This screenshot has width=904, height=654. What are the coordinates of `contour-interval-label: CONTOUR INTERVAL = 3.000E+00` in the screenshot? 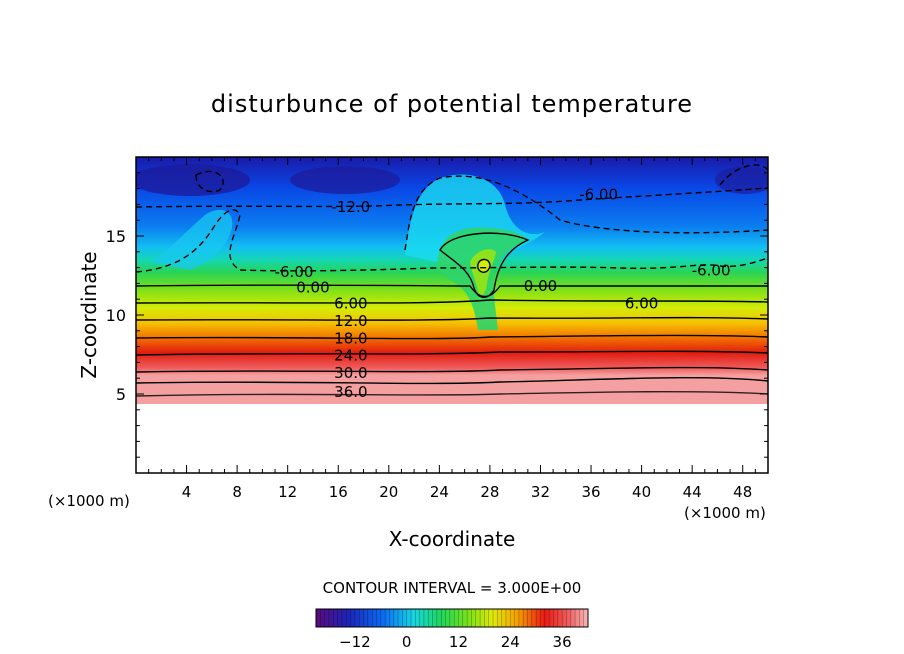 It's located at (452, 588).